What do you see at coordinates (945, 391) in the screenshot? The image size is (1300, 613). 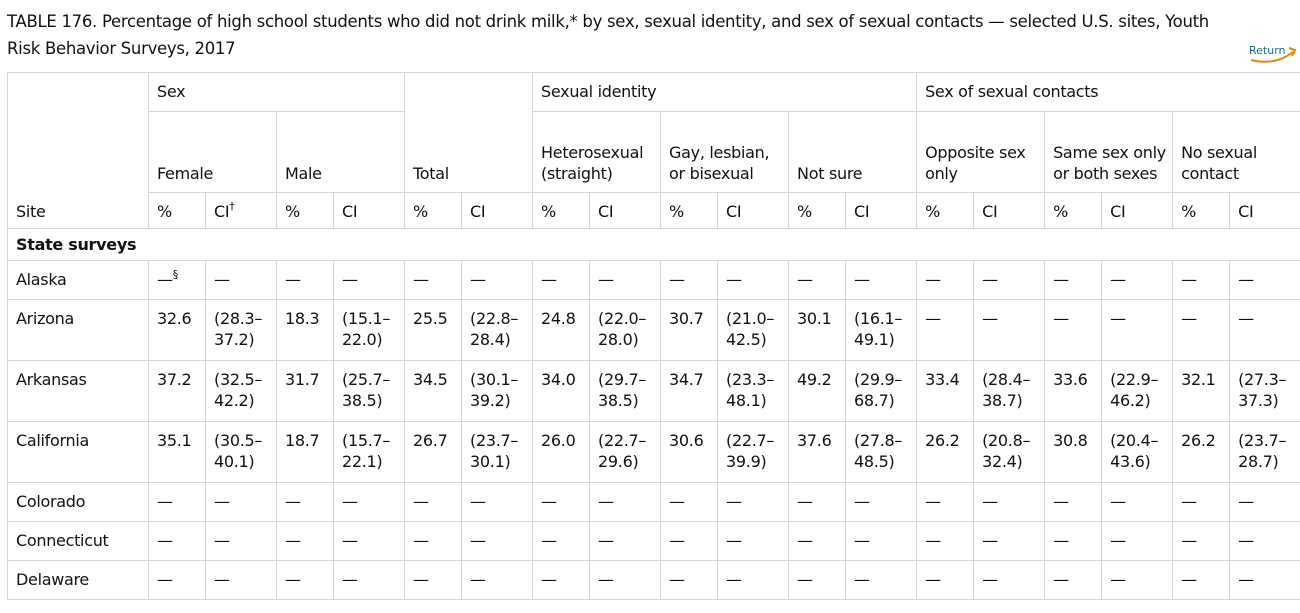 I see `data-cell: 33.4` at bounding box center [945, 391].